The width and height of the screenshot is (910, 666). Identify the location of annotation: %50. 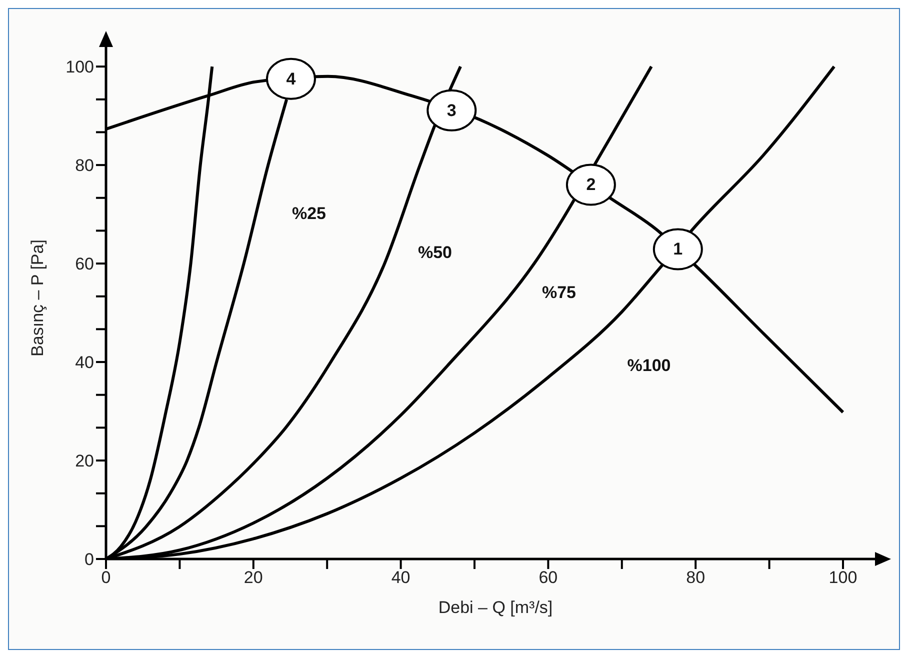
(435, 253).